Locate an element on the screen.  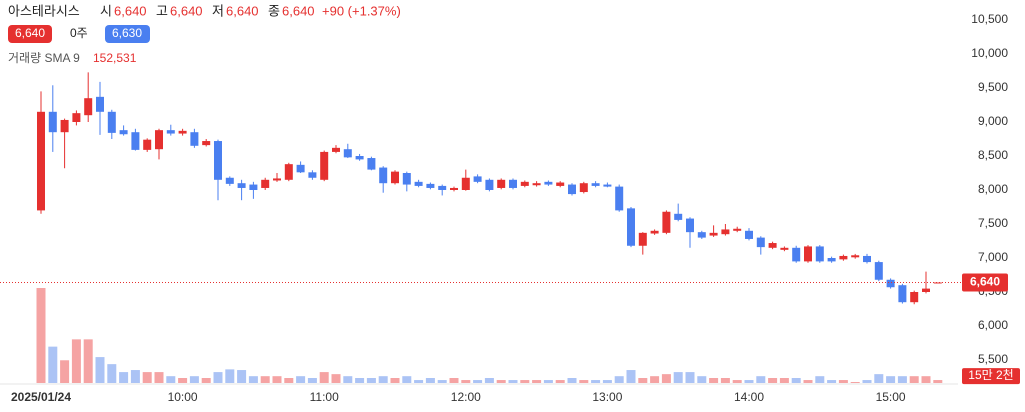
x-tick-label: 14:00 is located at coordinates (749, 397).